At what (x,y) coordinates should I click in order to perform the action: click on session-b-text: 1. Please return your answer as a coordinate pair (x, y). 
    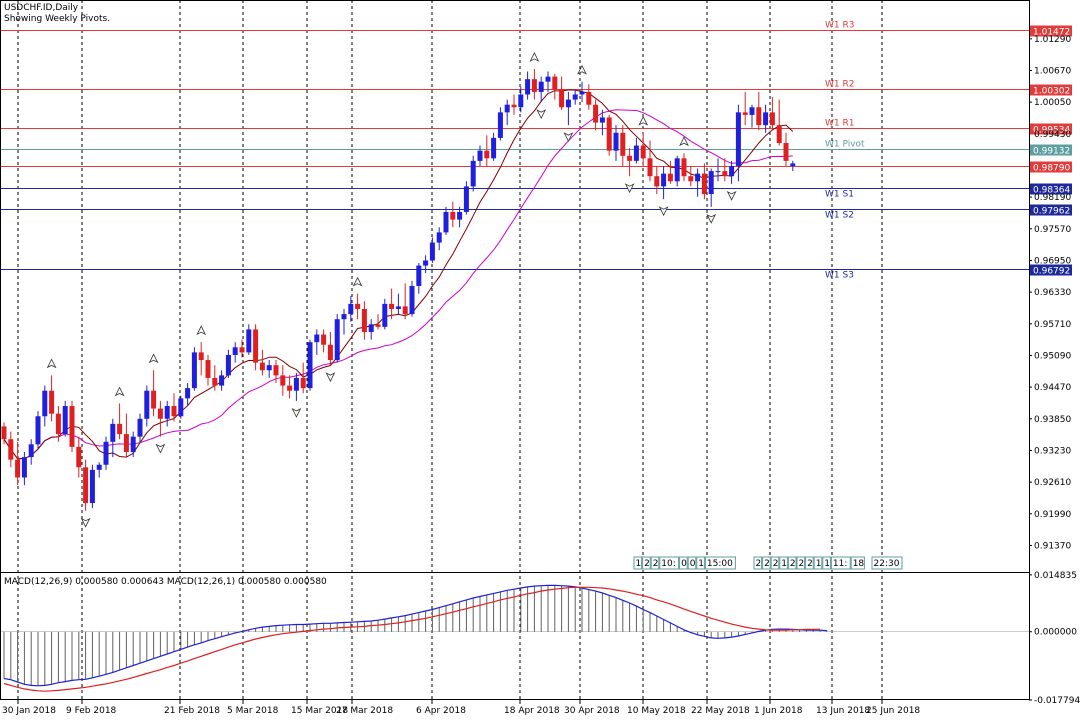
    Looking at the image, I should click on (784, 564).